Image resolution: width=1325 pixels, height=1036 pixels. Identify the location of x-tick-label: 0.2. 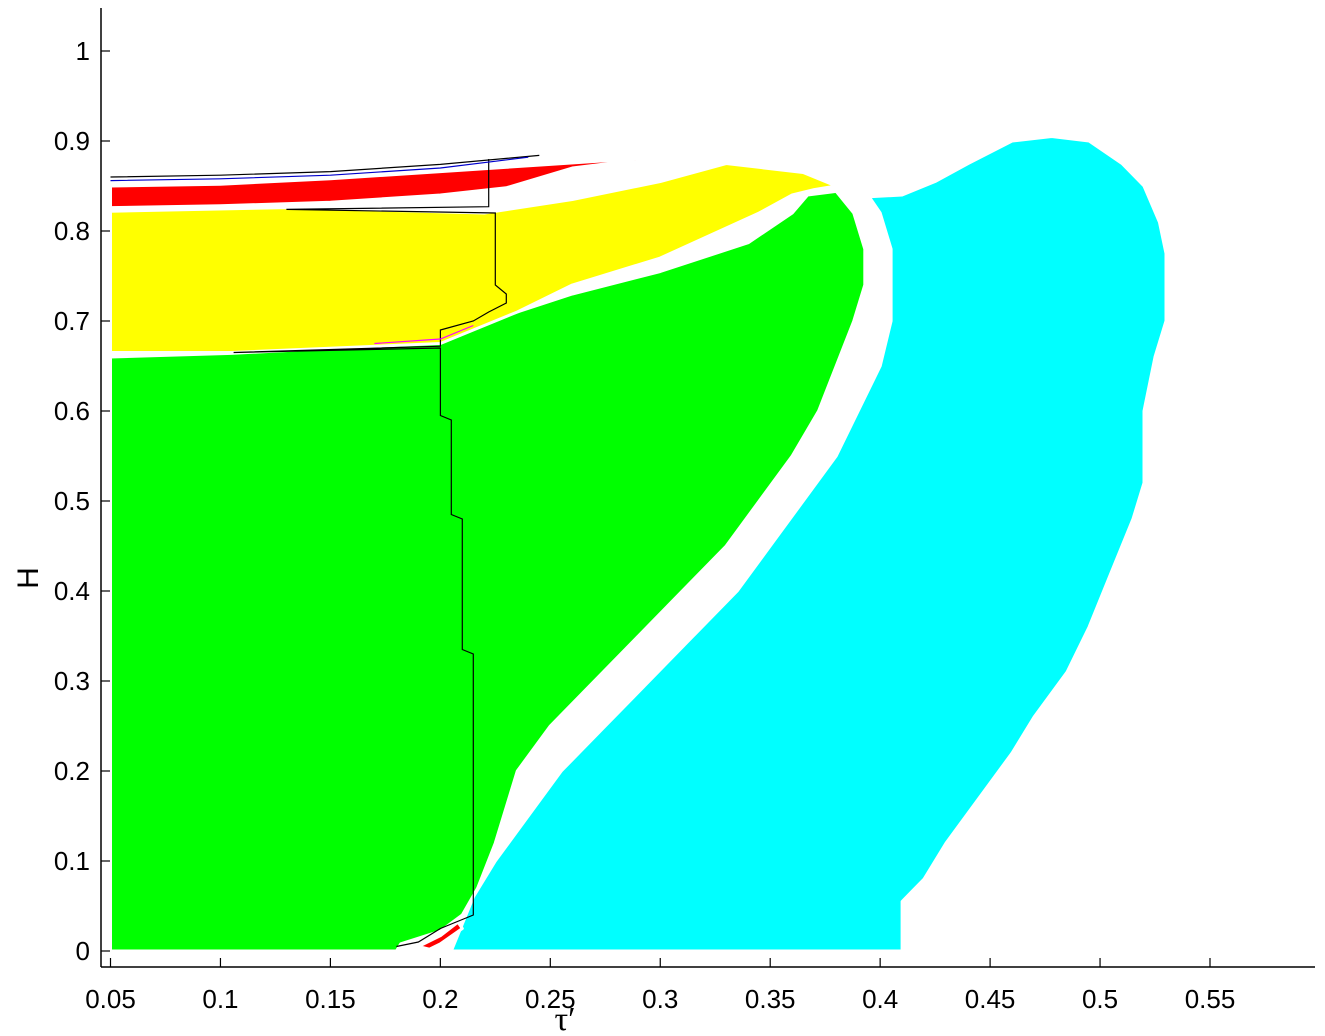
(440, 999).